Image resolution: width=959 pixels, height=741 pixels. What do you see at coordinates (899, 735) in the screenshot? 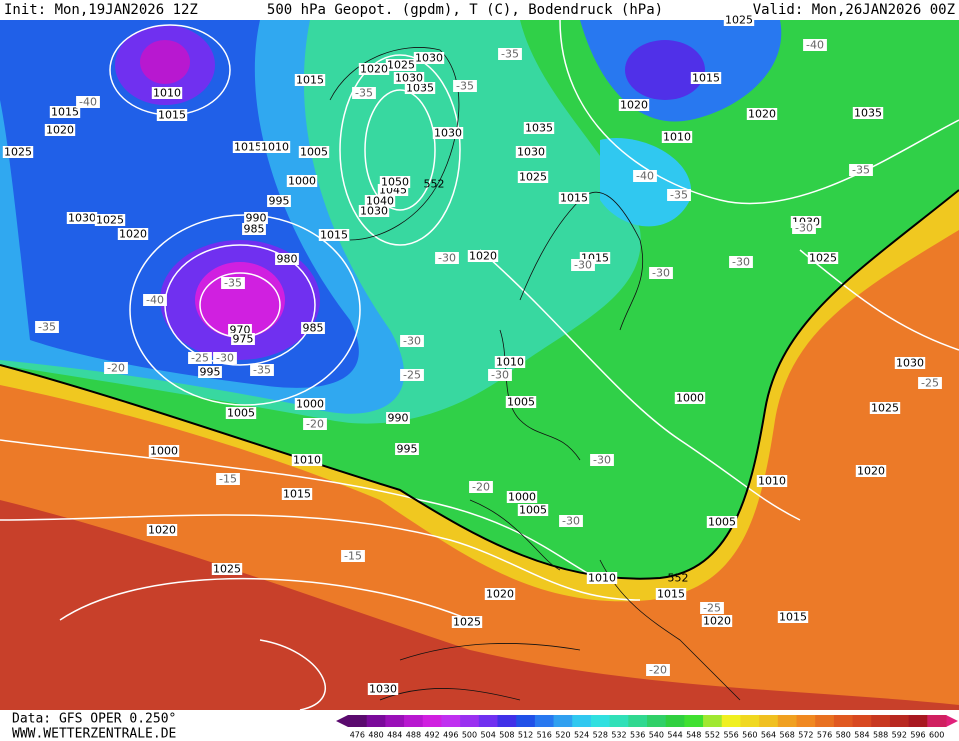
I see `colorbar-label: 592` at bounding box center [899, 735].